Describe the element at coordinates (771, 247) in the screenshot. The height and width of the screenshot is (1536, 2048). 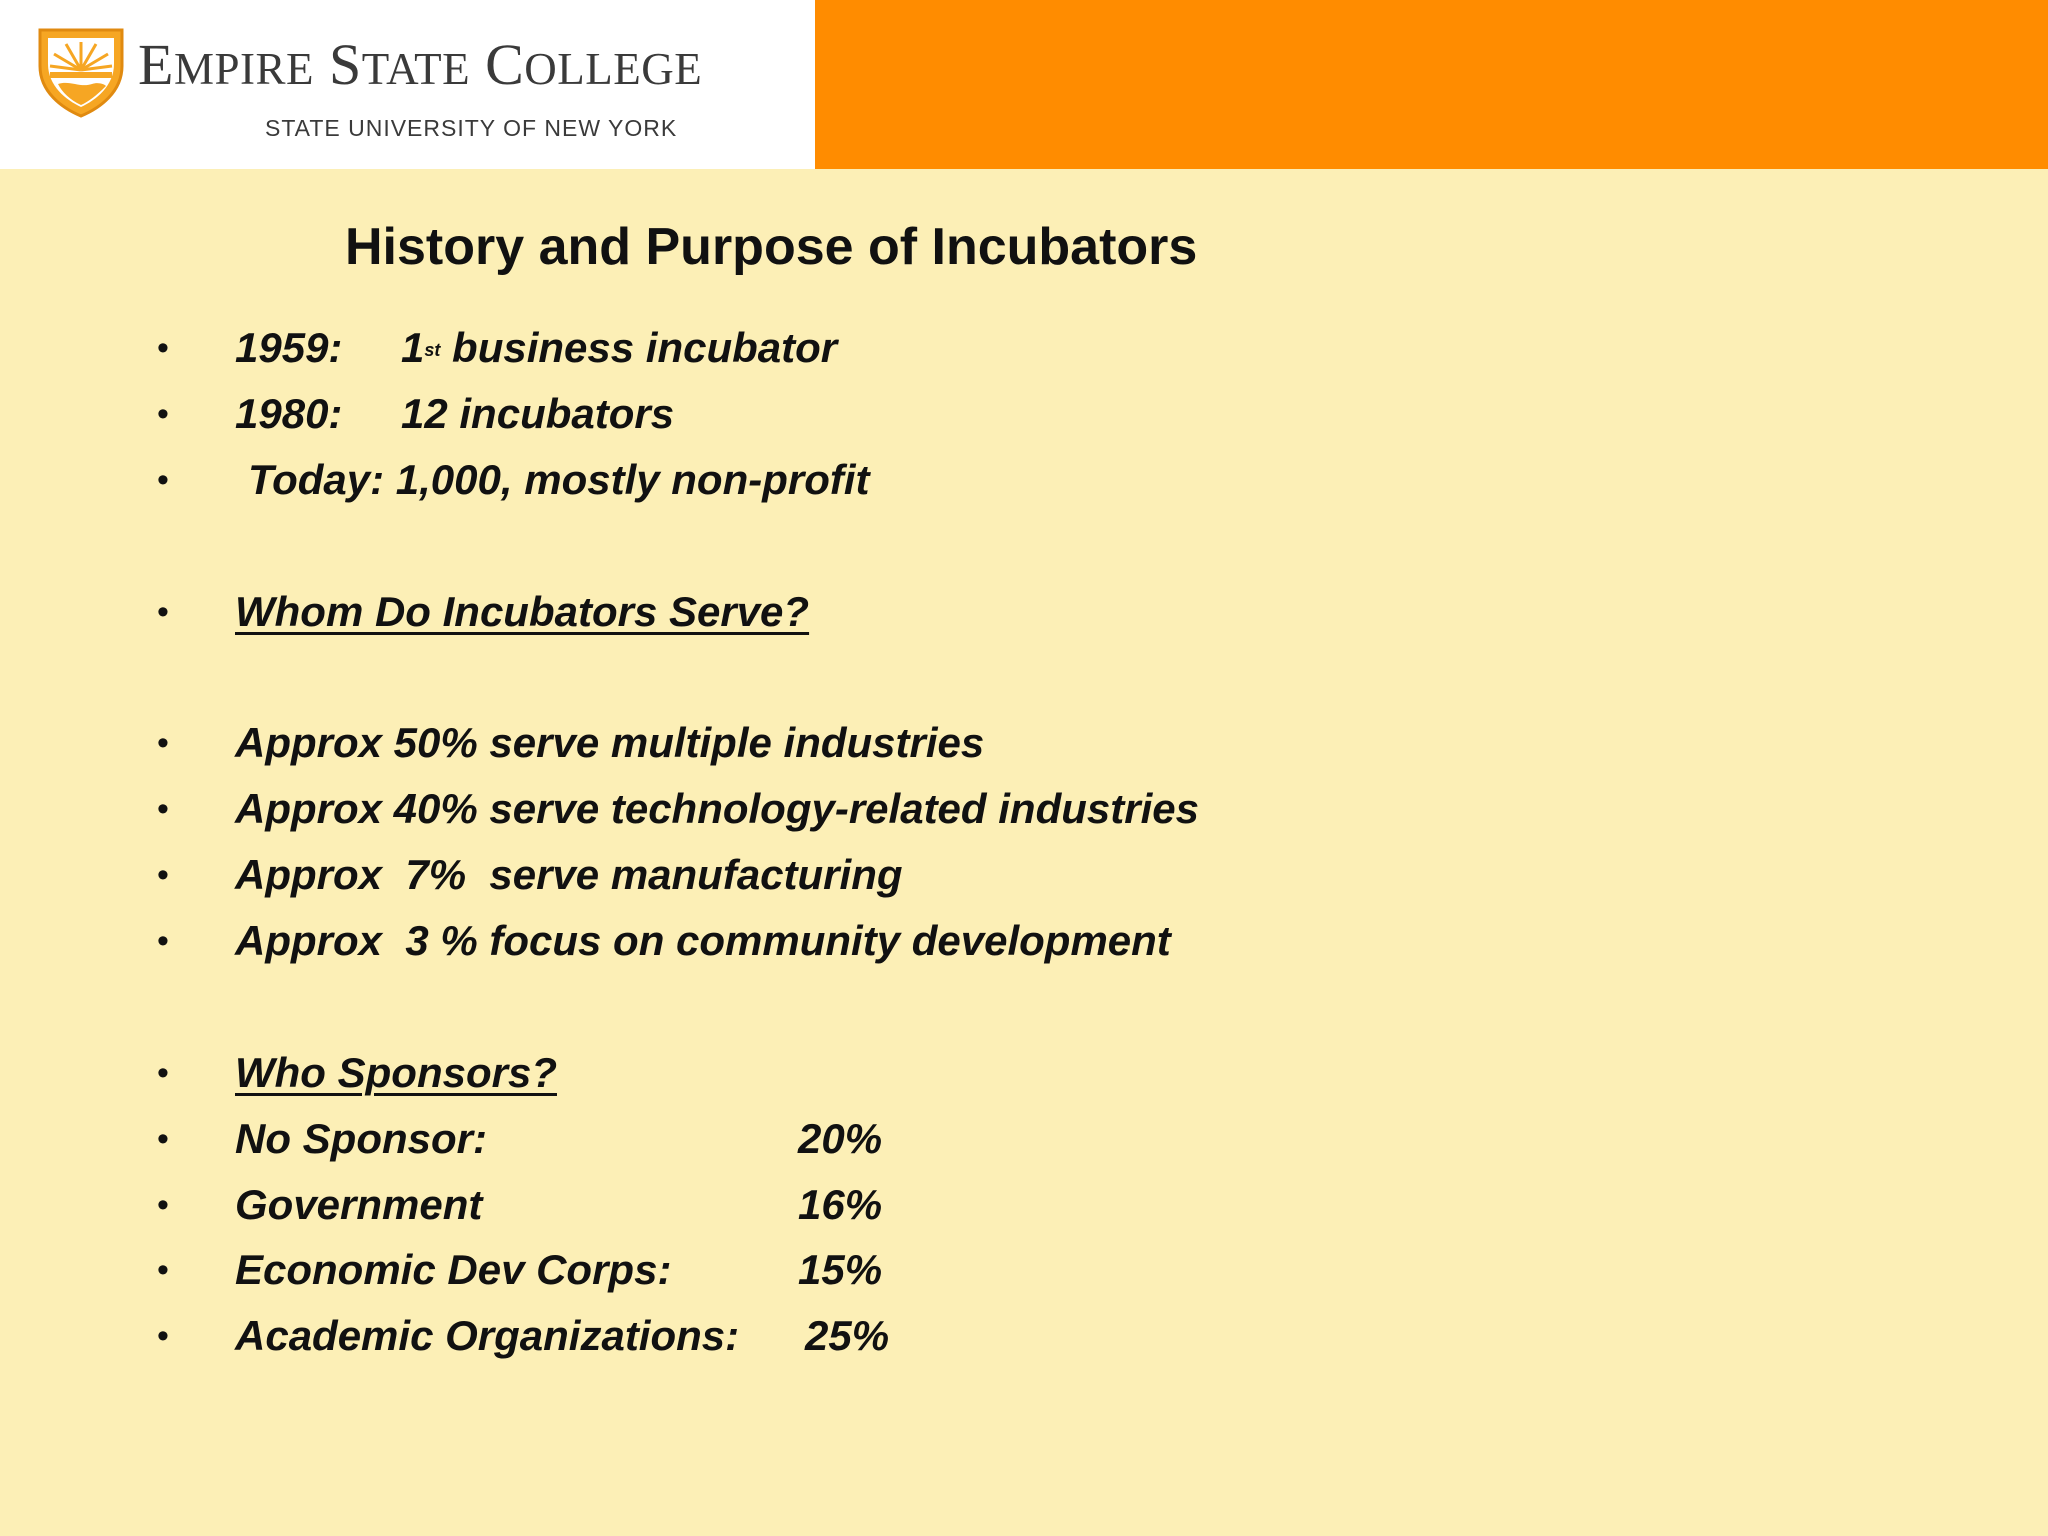
I see `slide-title: History and Purpose of Incubators` at that location.